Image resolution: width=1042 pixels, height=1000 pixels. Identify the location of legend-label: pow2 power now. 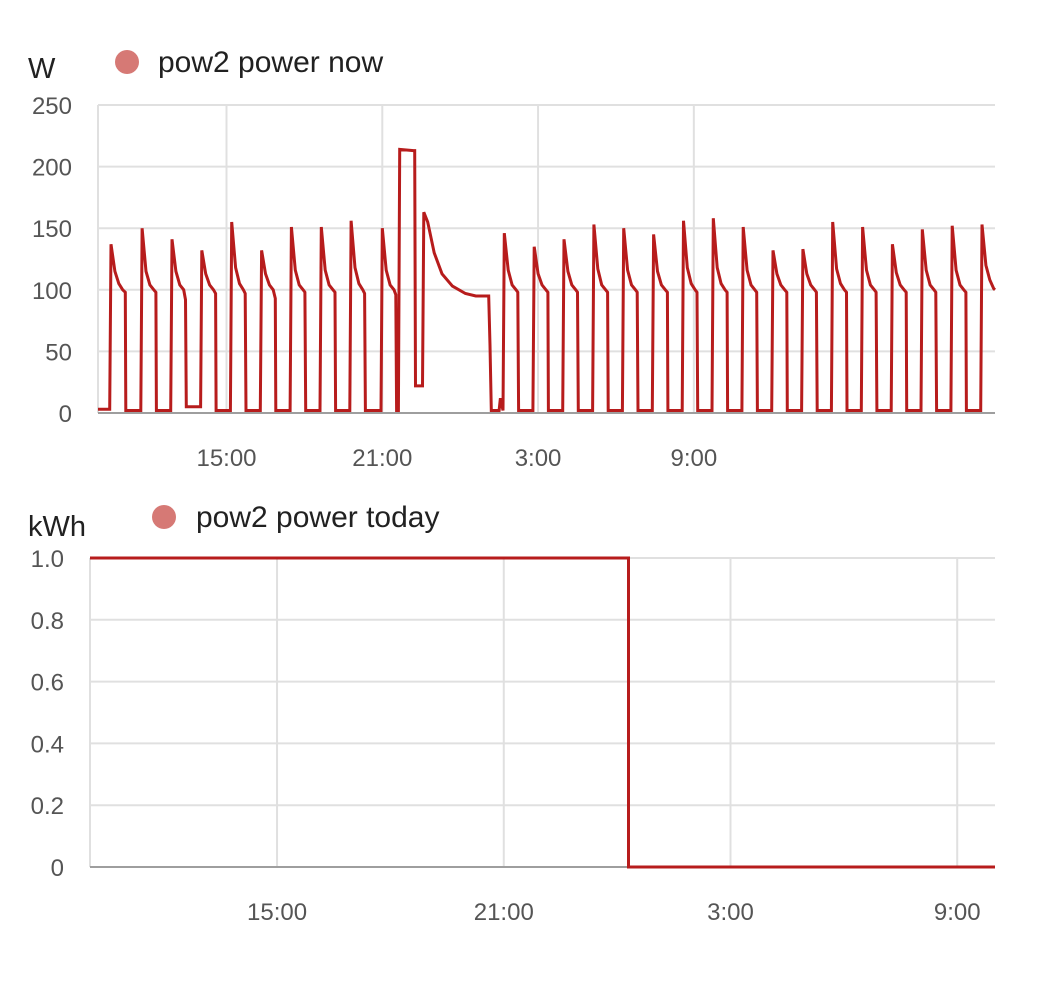
(270, 62).